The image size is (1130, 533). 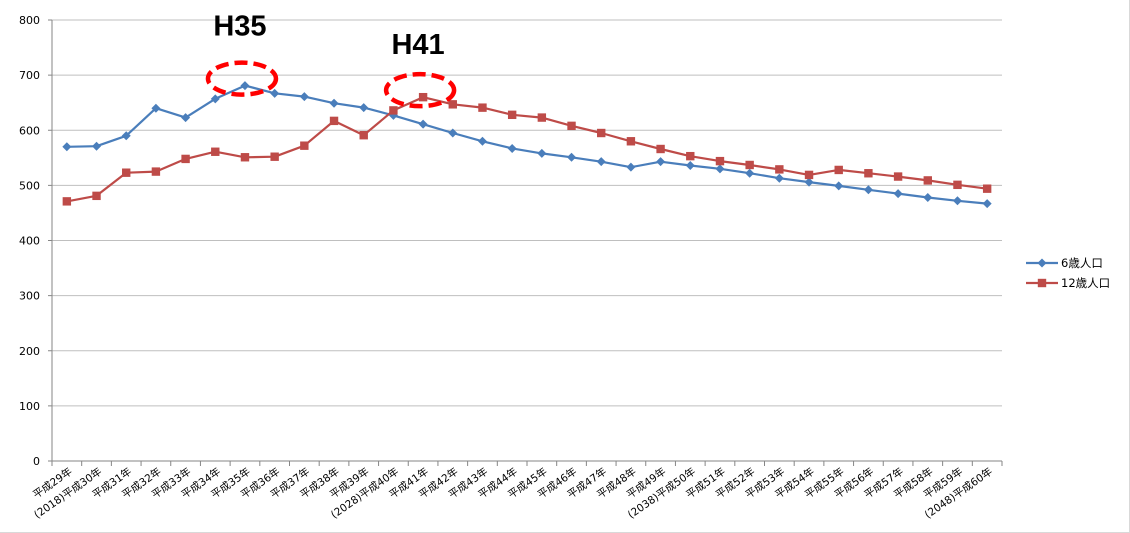 What do you see at coordinates (239, 27) in the screenshot?
I see `annotation-label: H35` at bounding box center [239, 27].